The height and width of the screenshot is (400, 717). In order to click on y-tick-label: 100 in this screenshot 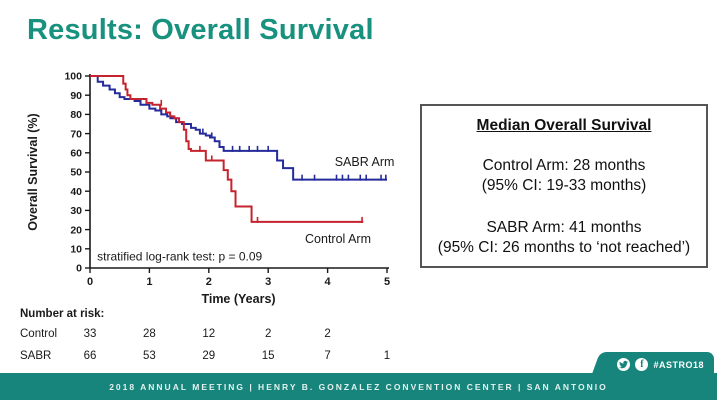, I will do `click(73, 77)`.